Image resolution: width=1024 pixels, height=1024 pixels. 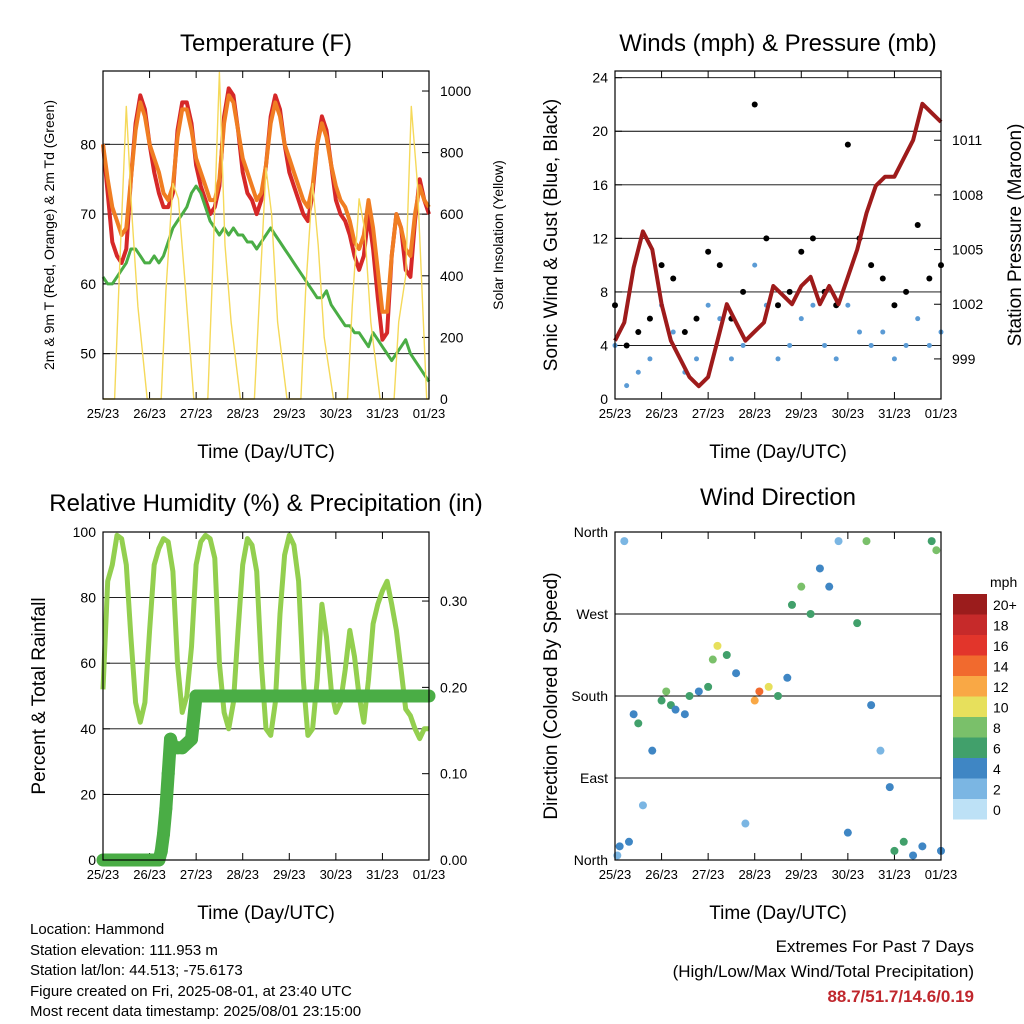 What do you see at coordinates (266, 43) in the screenshot?
I see `temperature-title: Temperature (F)` at bounding box center [266, 43].